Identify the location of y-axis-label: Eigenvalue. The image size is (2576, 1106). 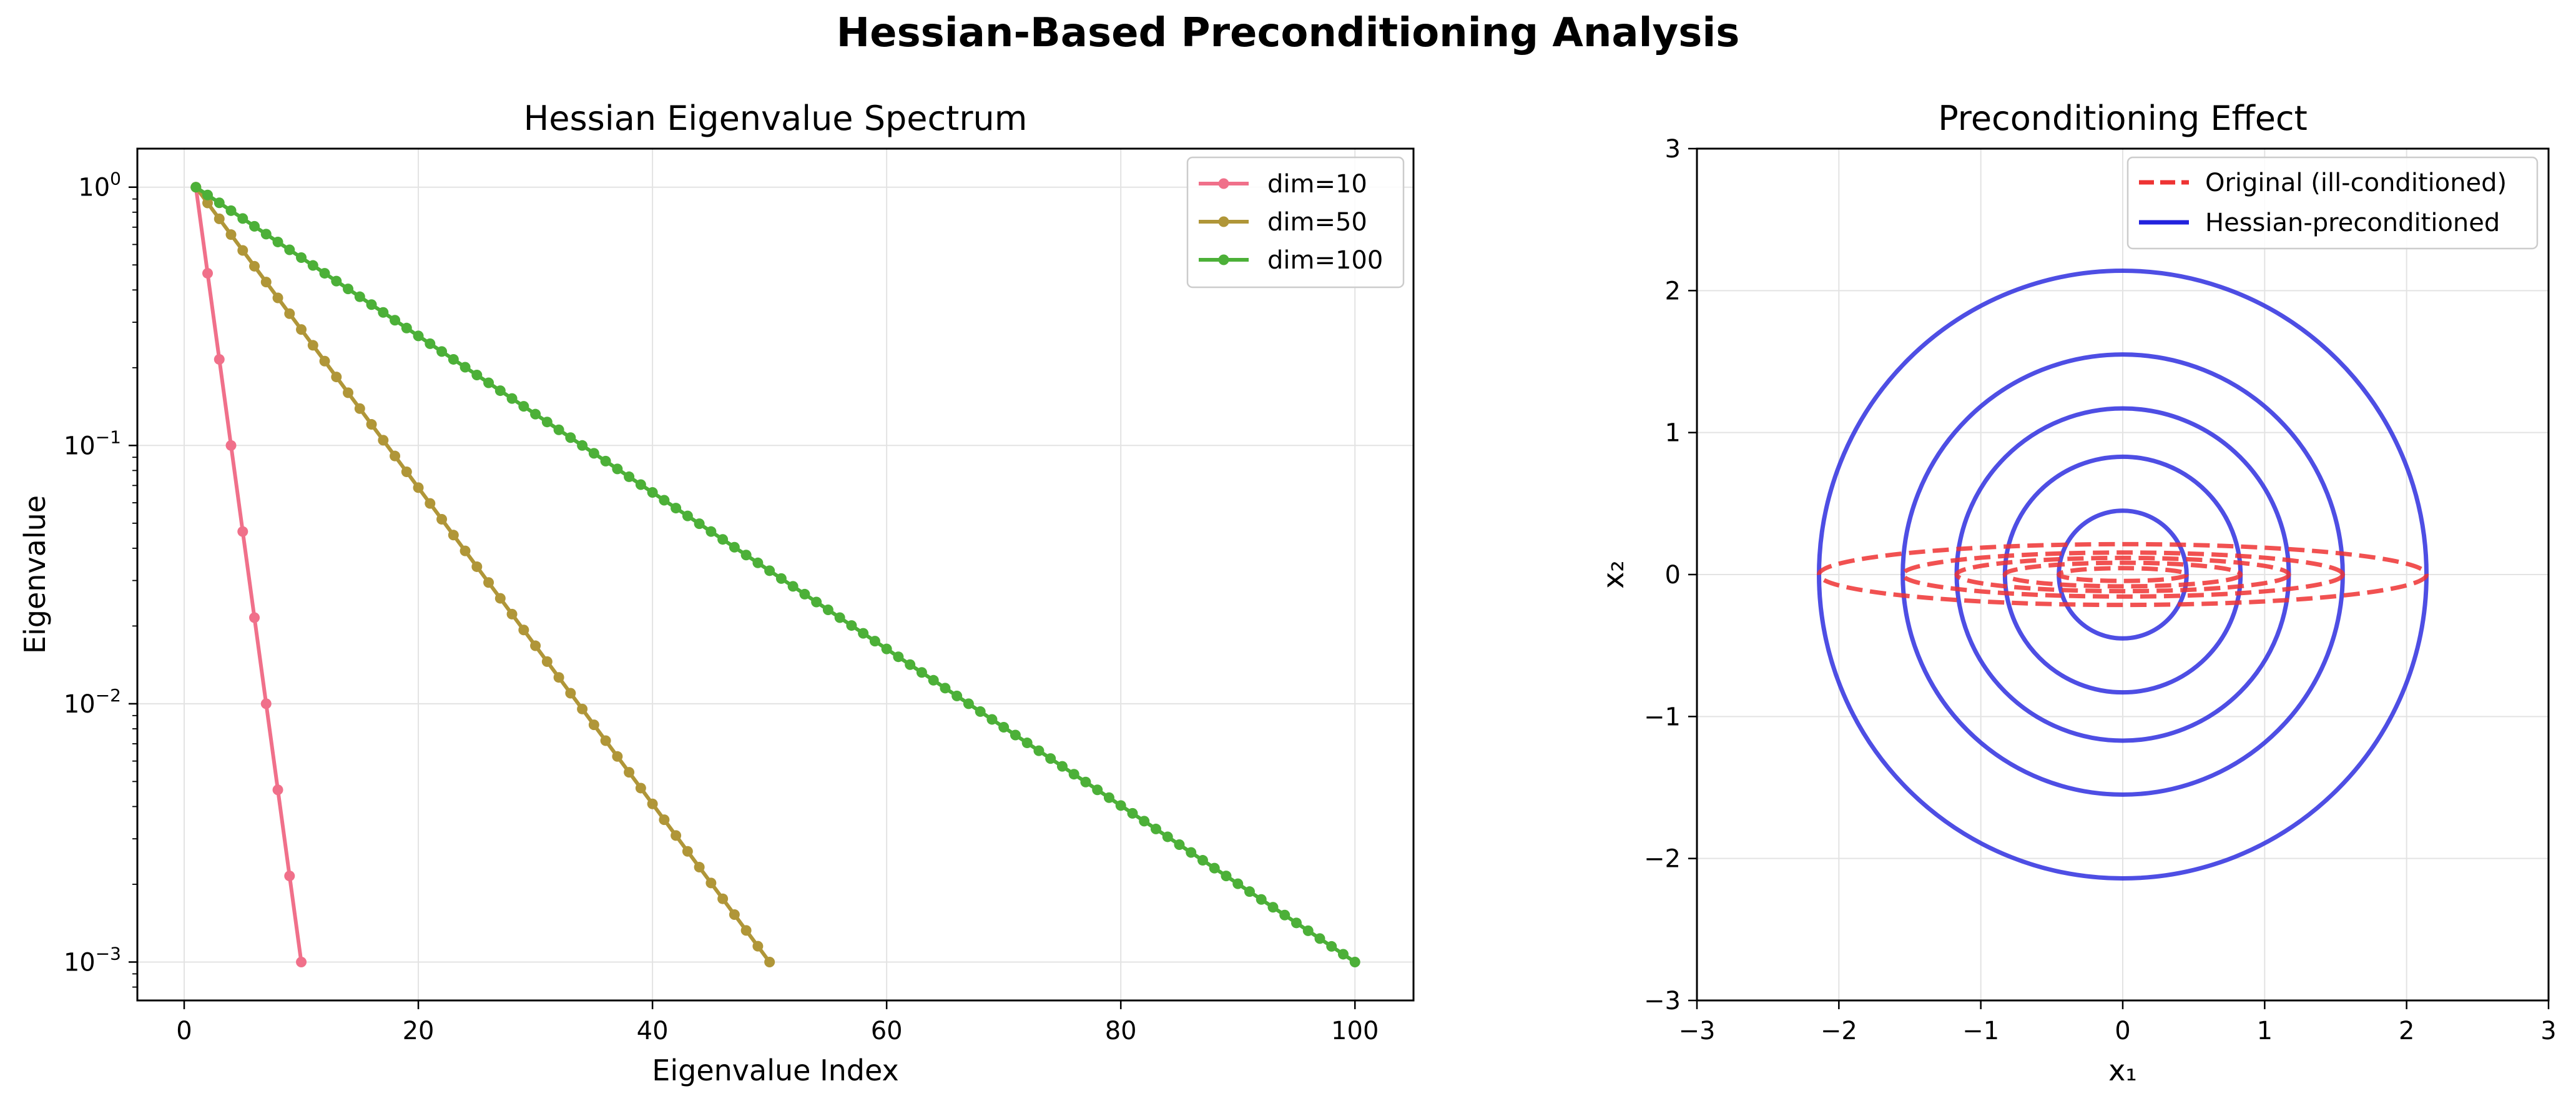
(35, 574).